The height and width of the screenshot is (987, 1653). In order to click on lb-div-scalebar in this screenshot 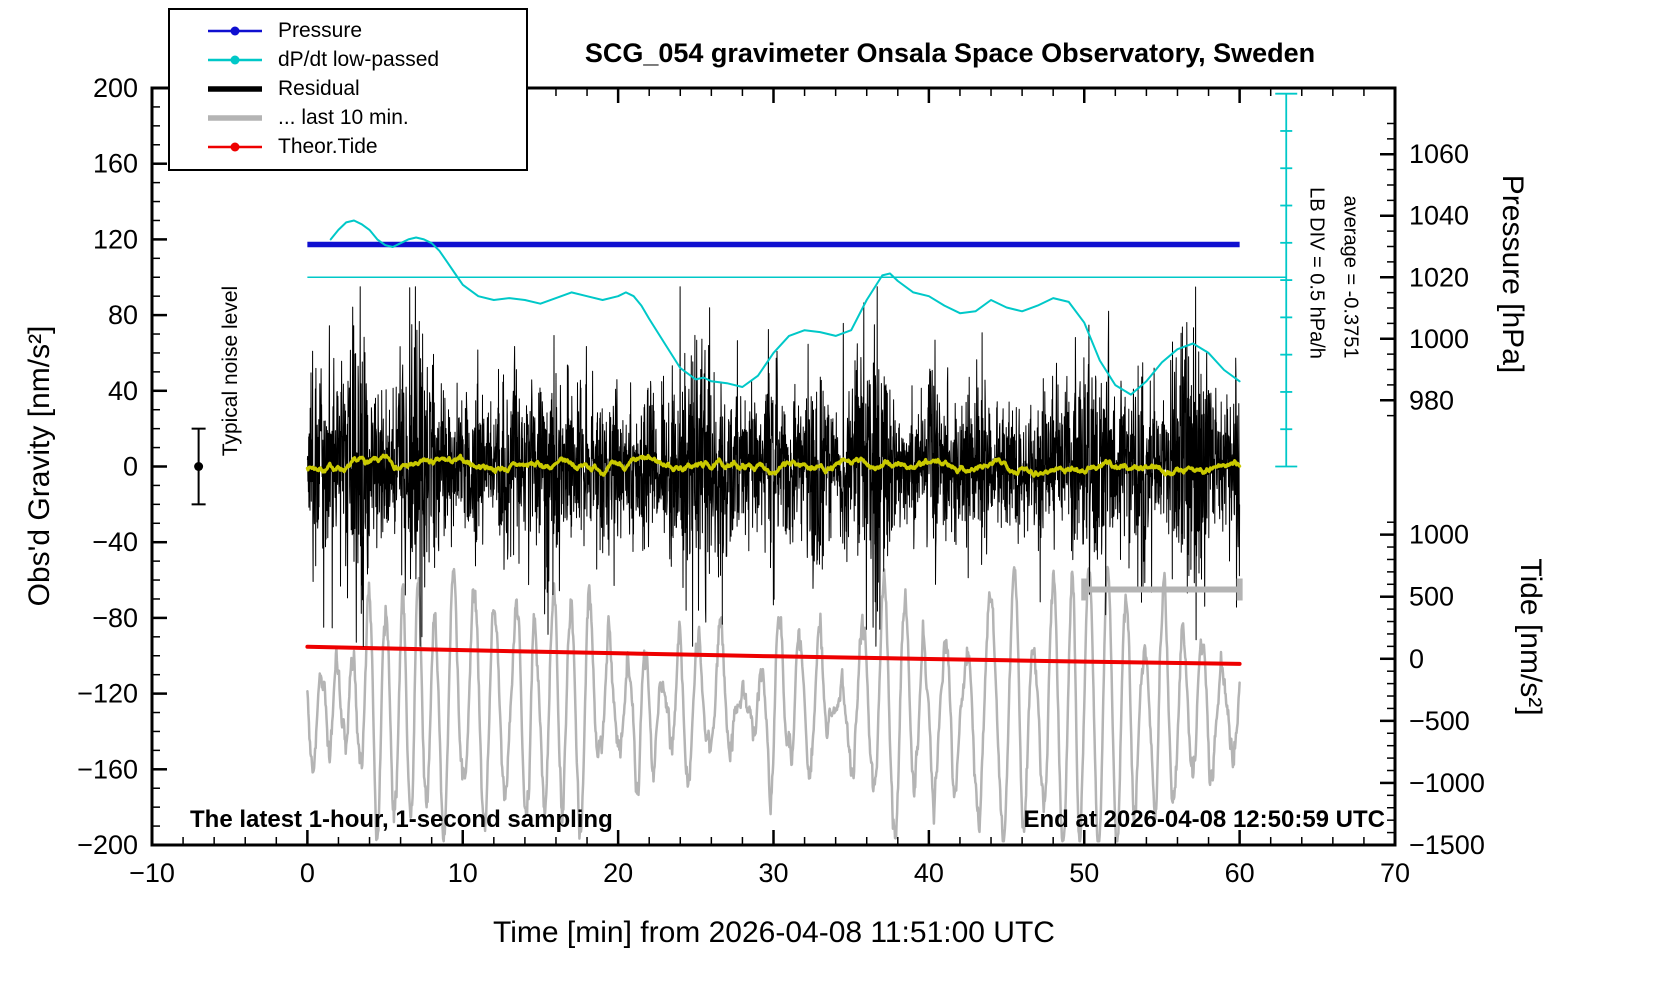, I will do `click(1286, 280)`.